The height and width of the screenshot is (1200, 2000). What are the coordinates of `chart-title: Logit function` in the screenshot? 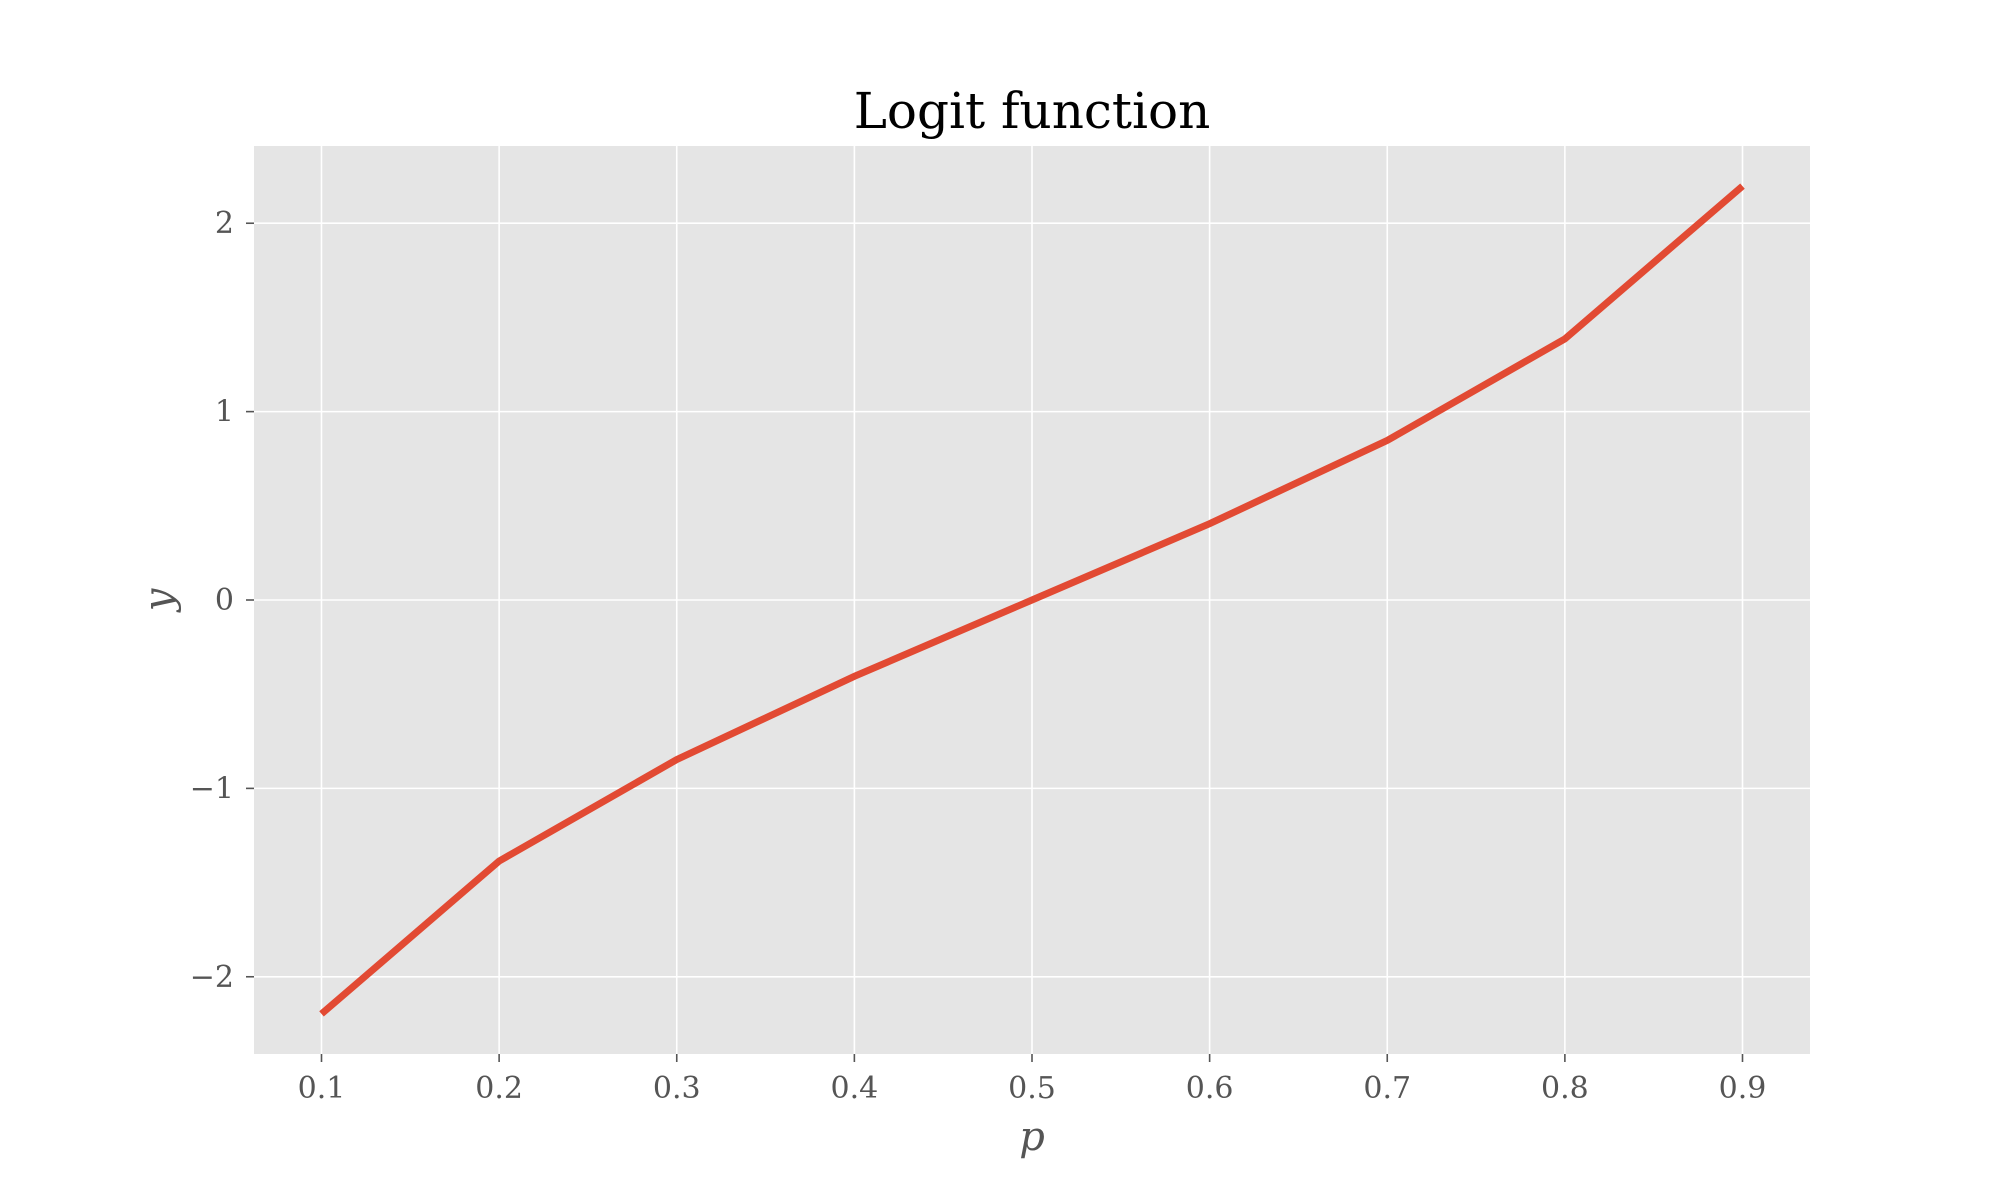 It's located at (1032, 111).